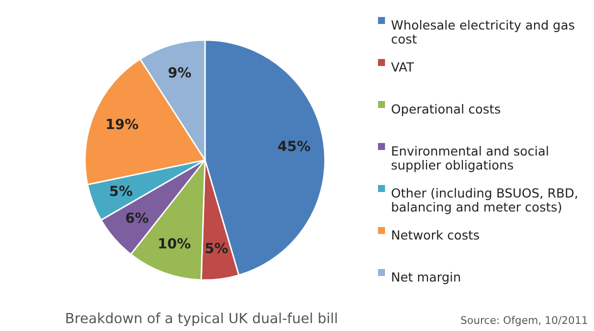 This screenshot has height=331, width=594. I want to click on data-label: 6%, so click(137, 217).